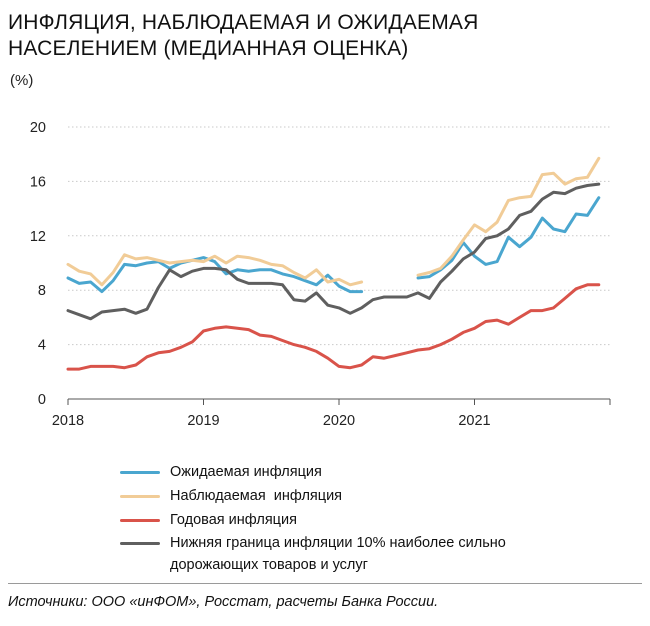  I want to click on legend-item-annual: Годовая инфляция, so click(313, 520).